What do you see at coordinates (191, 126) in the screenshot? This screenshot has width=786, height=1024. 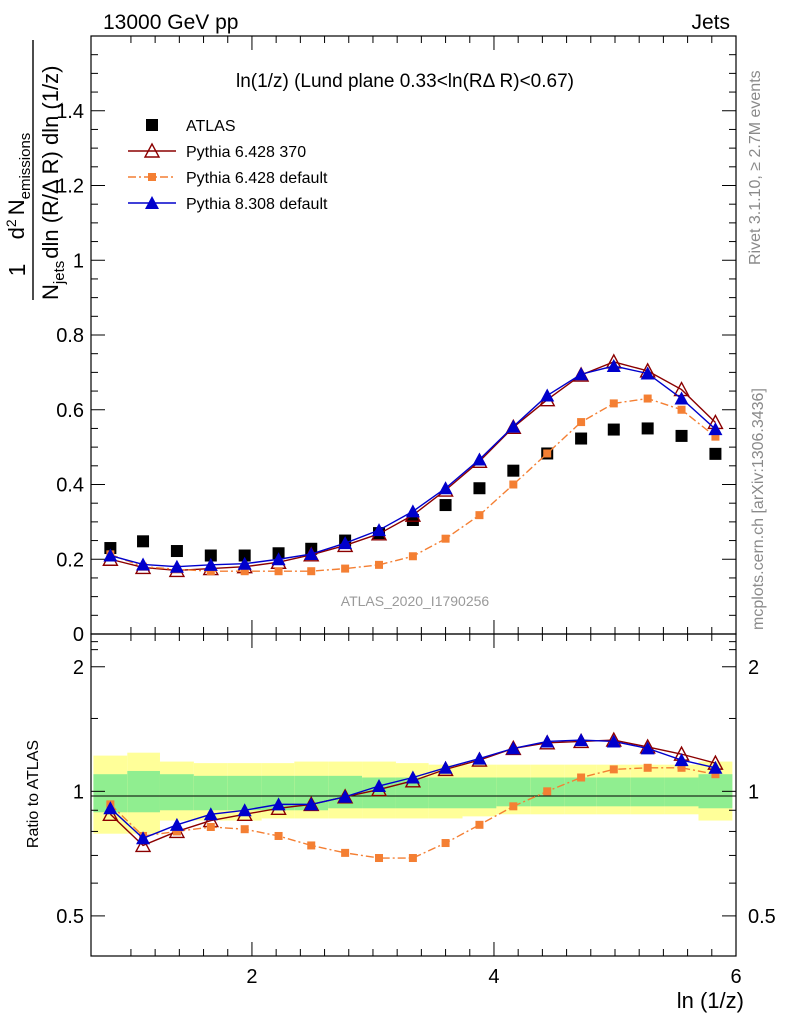 I see `legend-entry: ATLAS` at bounding box center [191, 126].